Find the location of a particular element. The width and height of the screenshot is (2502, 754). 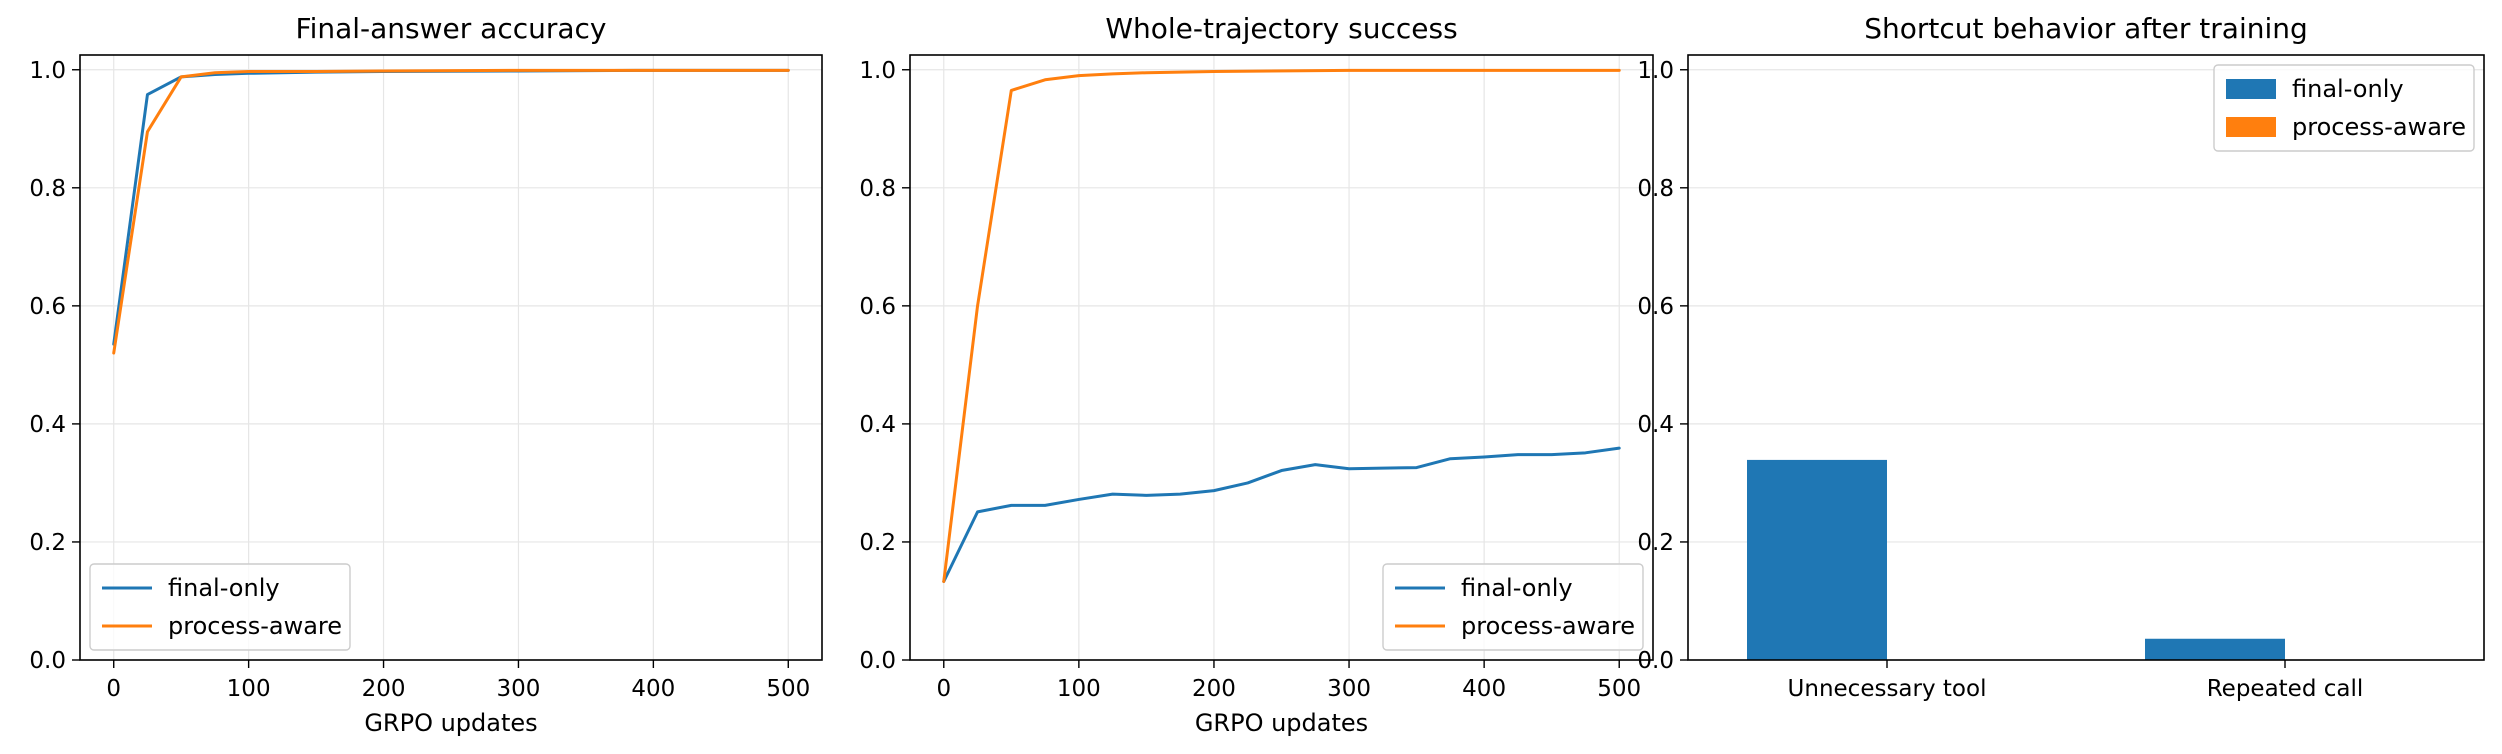

series-line-process-aware is located at coordinates (451, 211).